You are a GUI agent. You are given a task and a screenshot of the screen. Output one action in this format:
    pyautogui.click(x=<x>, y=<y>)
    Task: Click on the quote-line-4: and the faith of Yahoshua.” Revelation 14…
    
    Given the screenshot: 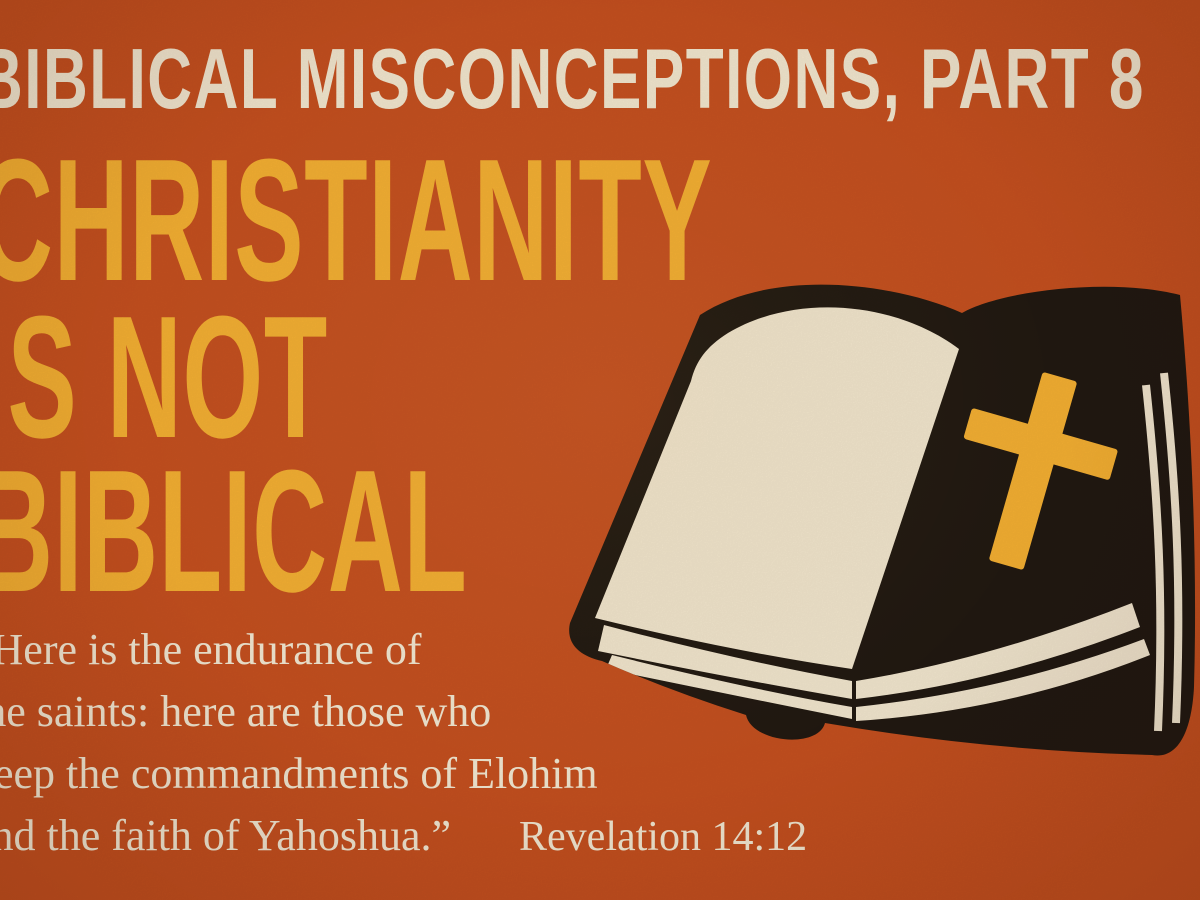 What is the action you would take?
    pyautogui.click(x=536, y=836)
    